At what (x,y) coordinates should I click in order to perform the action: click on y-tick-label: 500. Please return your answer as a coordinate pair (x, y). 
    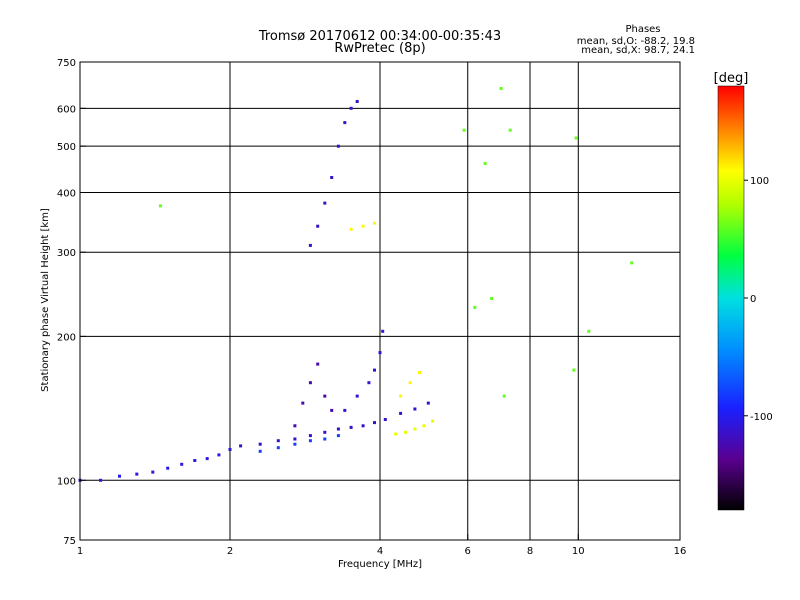
    Looking at the image, I should click on (66, 147).